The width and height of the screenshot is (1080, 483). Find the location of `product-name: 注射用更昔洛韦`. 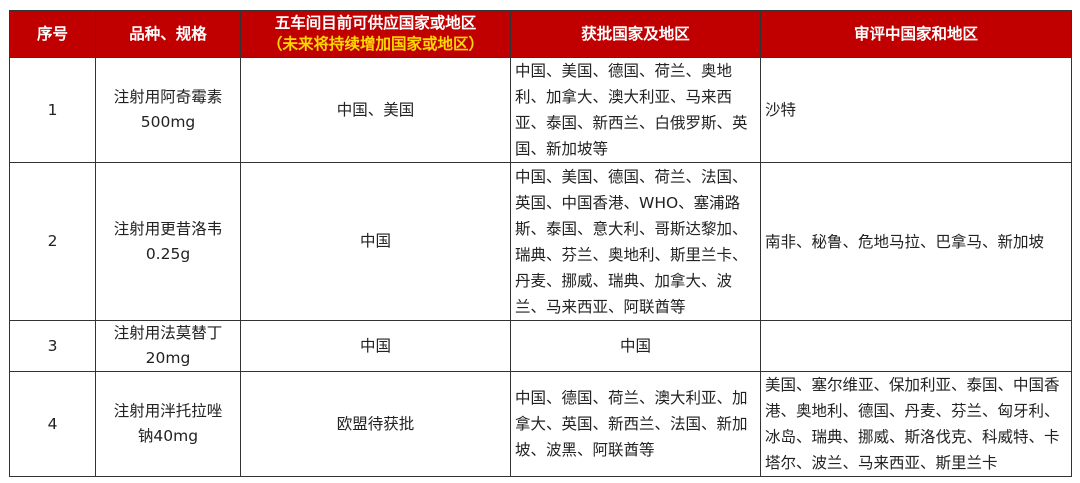

product-name: 注射用更昔洛韦 is located at coordinates (168, 228).